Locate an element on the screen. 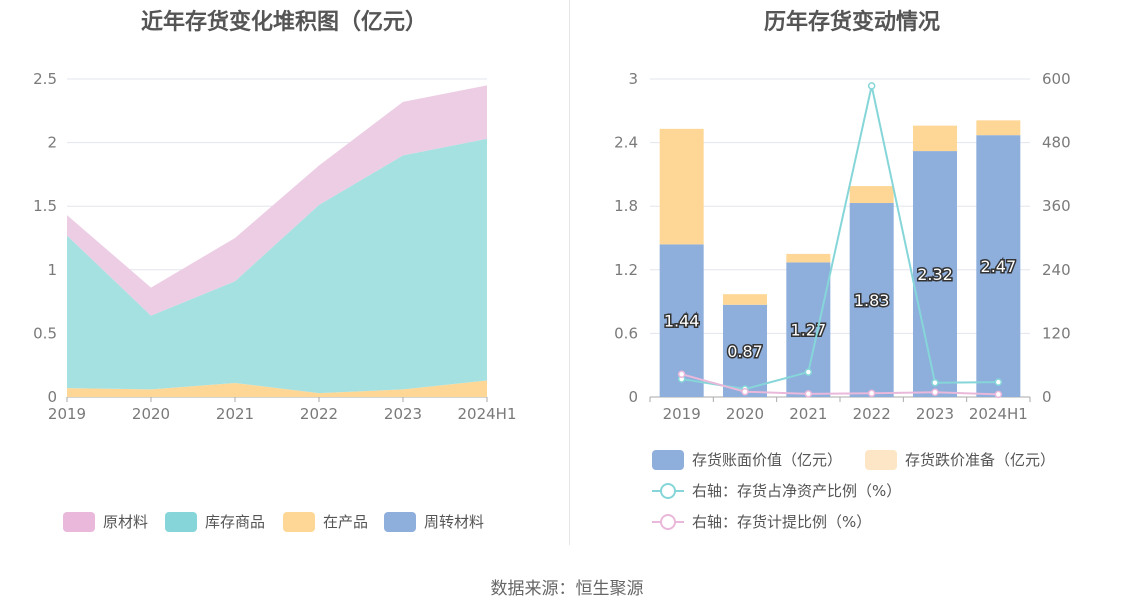 The image size is (1134, 612). bar-data-label: 1.27 is located at coordinates (809, 330).